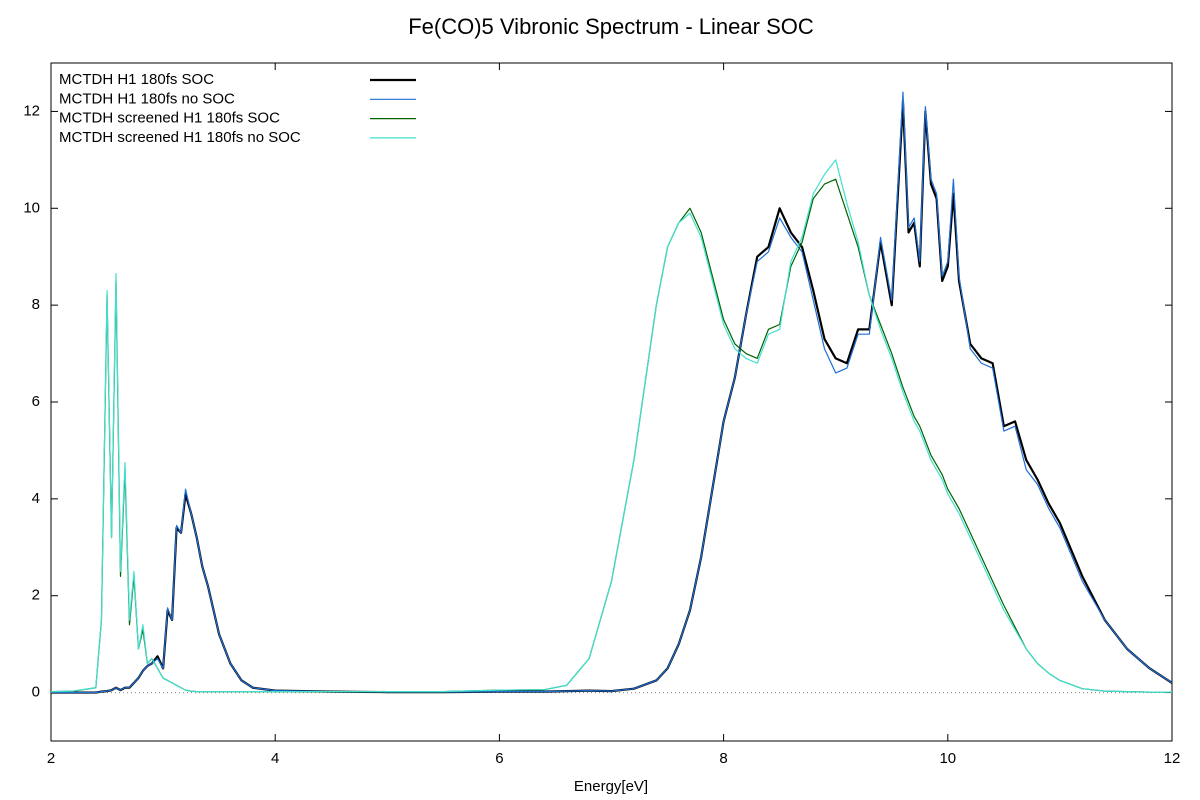  I want to click on x-axis-label: Energy[eV], so click(611, 786).